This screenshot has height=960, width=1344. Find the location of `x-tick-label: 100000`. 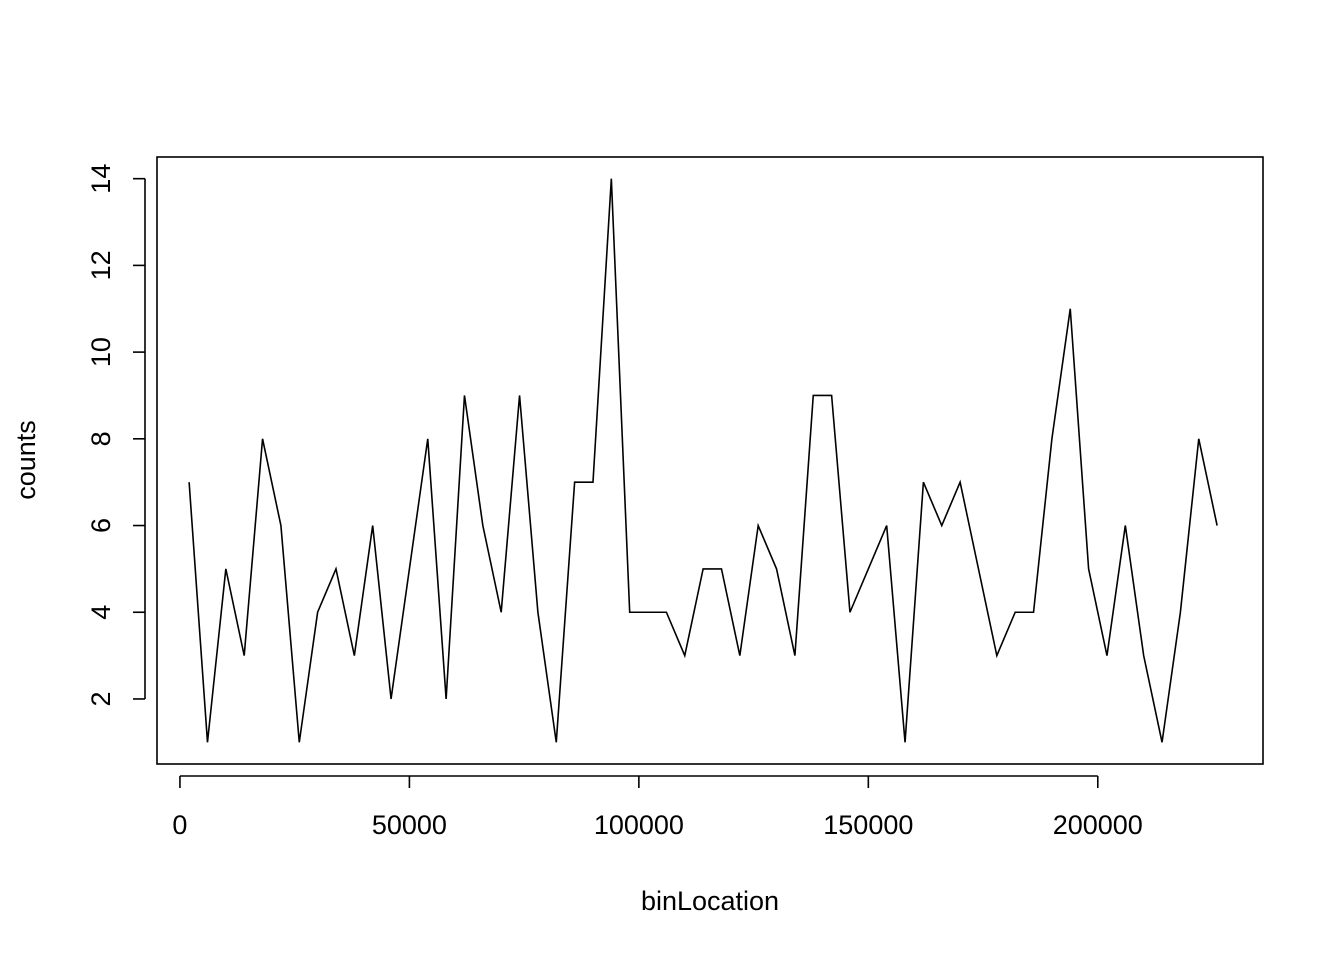

x-tick-label: 100000 is located at coordinates (639, 825).